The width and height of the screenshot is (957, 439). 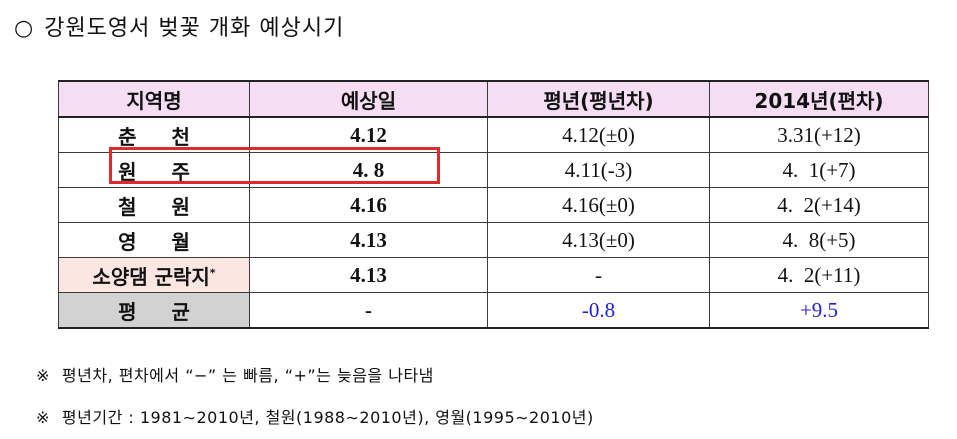 I want to click on normal-cell: -, so click(x=598, y=275).